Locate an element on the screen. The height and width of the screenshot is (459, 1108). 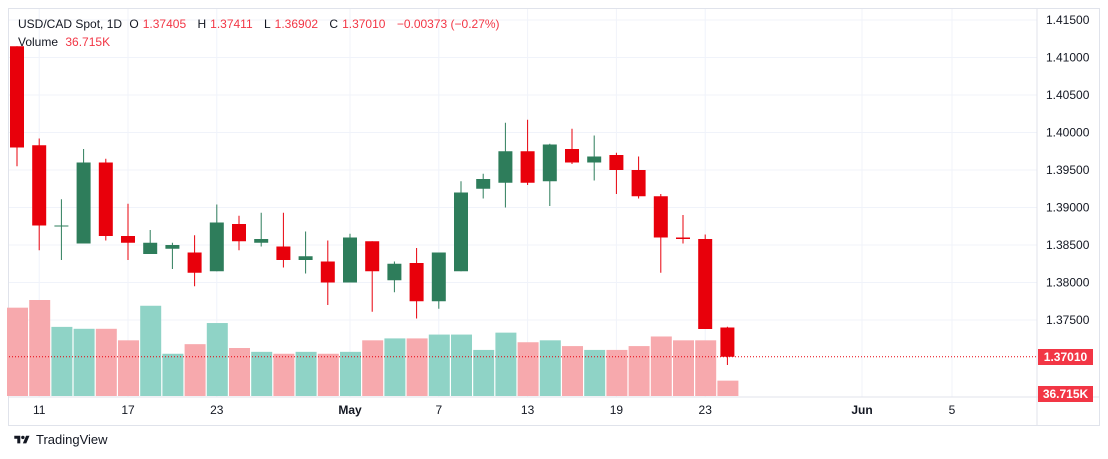
volume-bars is located at coordinates (373, 348).